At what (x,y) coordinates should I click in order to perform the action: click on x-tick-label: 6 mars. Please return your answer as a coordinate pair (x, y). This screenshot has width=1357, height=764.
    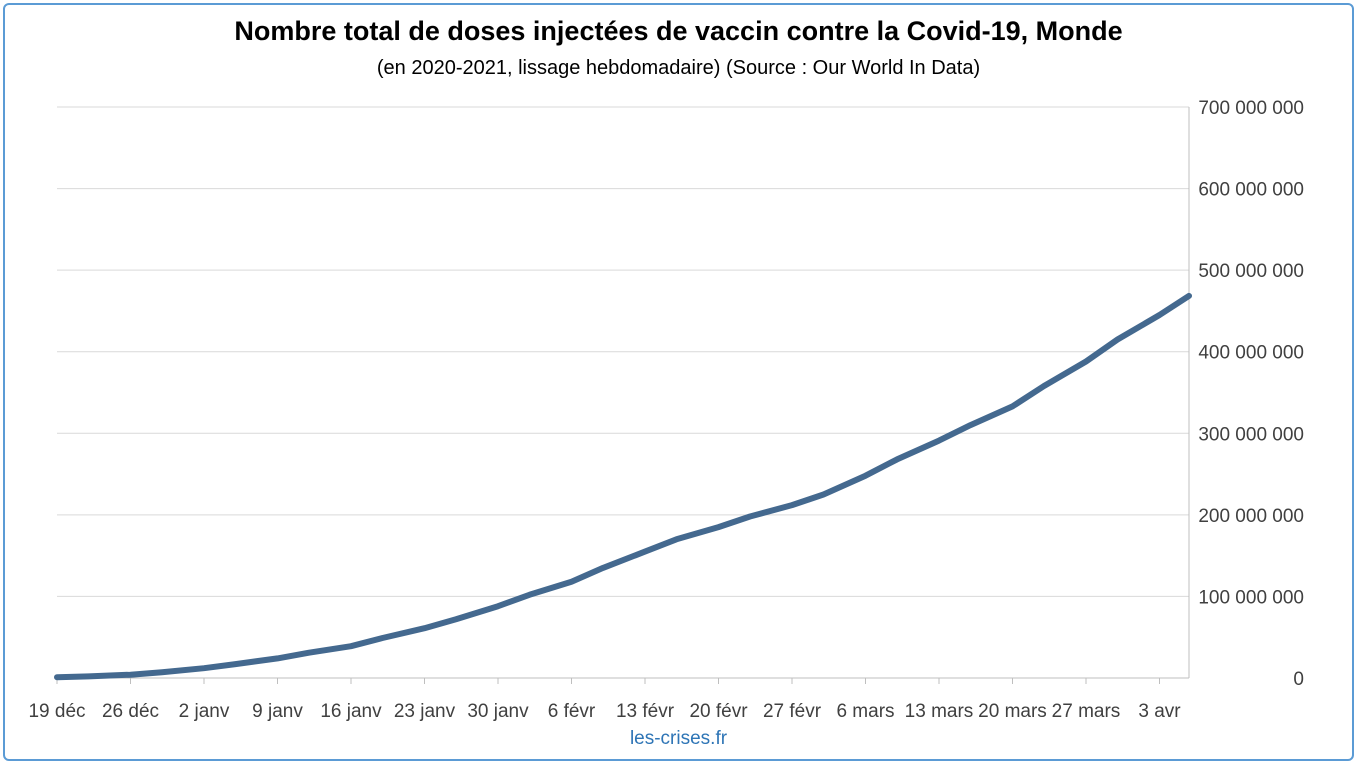
    Looking at the image, I should click on (865, 711).